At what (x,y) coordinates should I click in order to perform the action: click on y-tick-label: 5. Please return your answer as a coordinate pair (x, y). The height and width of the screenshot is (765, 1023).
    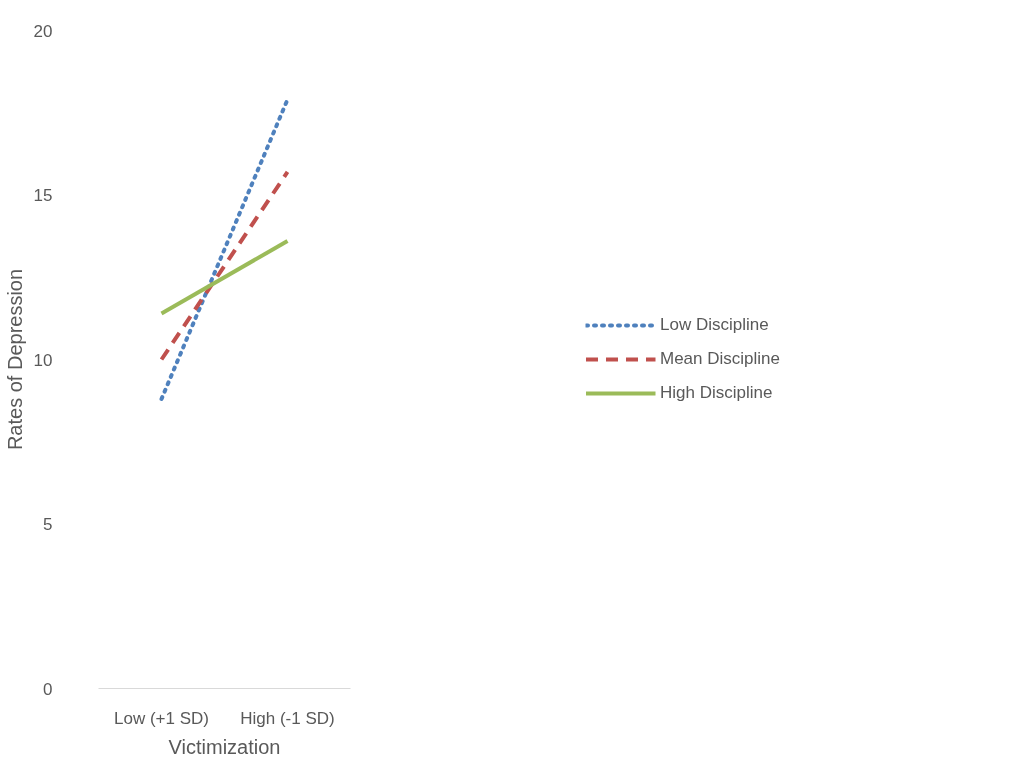
    Looking at the image, I should click on (48, 524).